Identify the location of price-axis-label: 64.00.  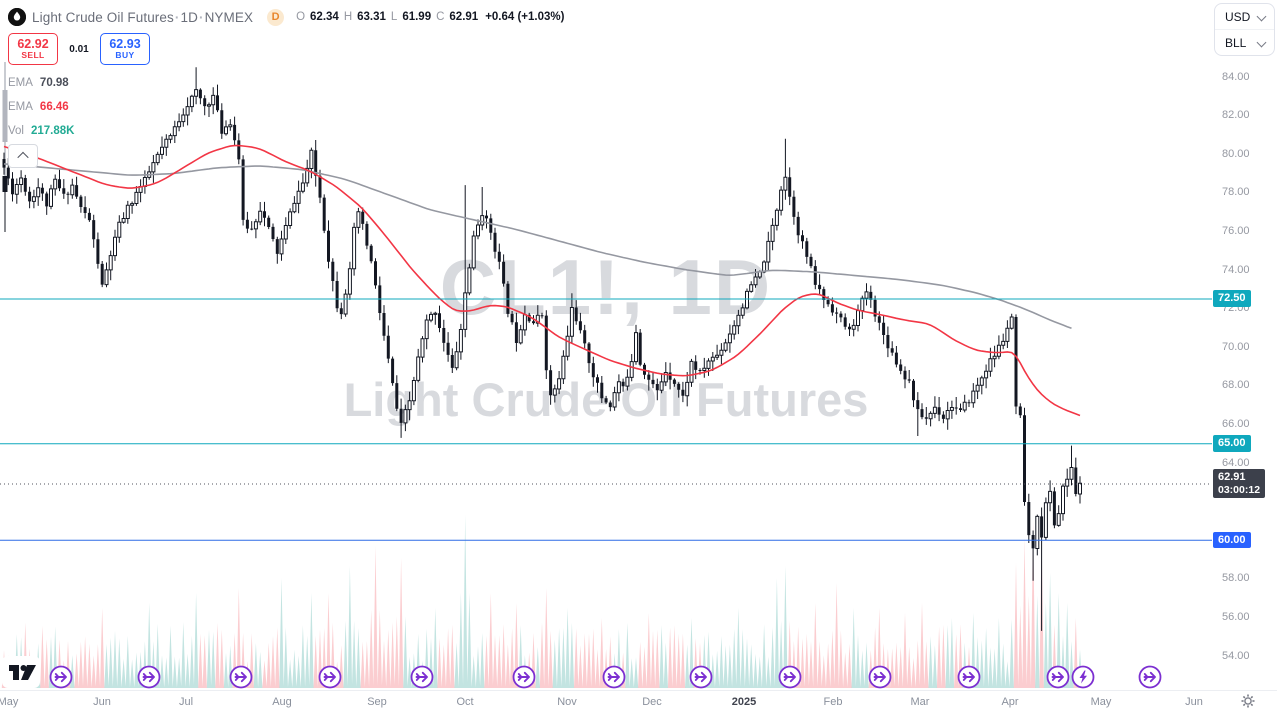
(1236, 462).